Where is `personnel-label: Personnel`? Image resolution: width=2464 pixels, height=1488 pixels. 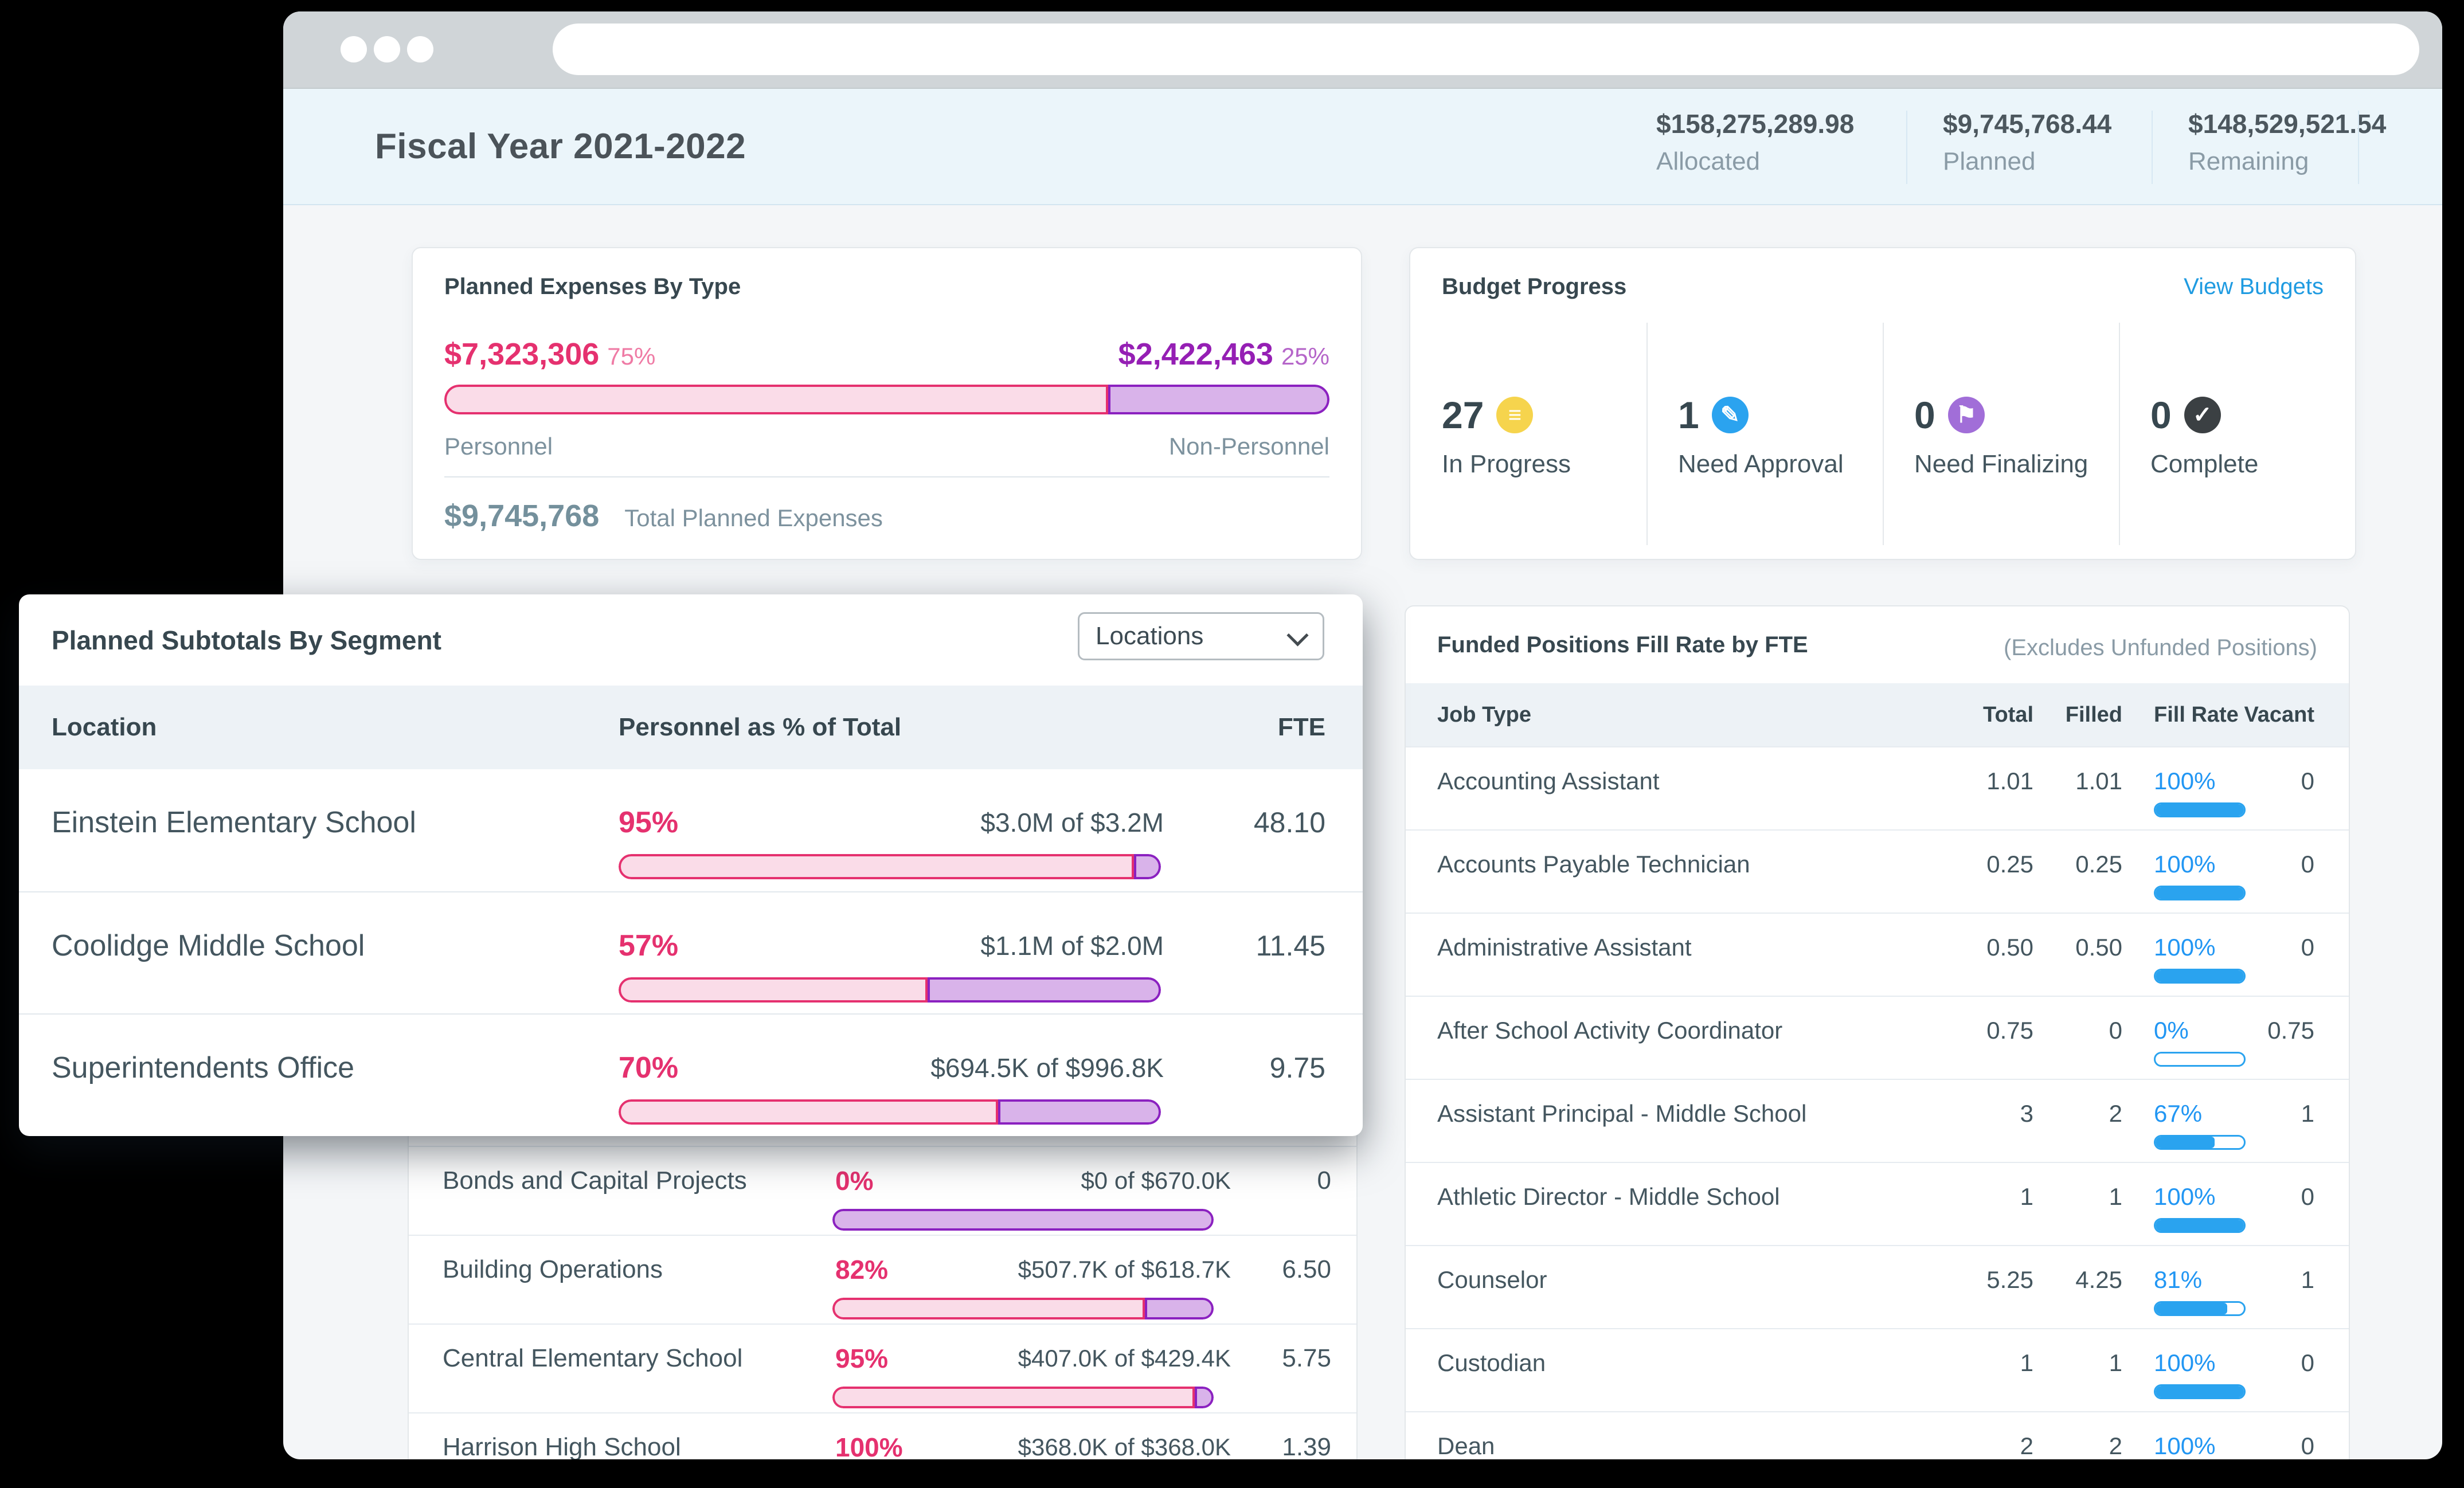
personnel-label: Personnel is located at coordinates (498, 446).